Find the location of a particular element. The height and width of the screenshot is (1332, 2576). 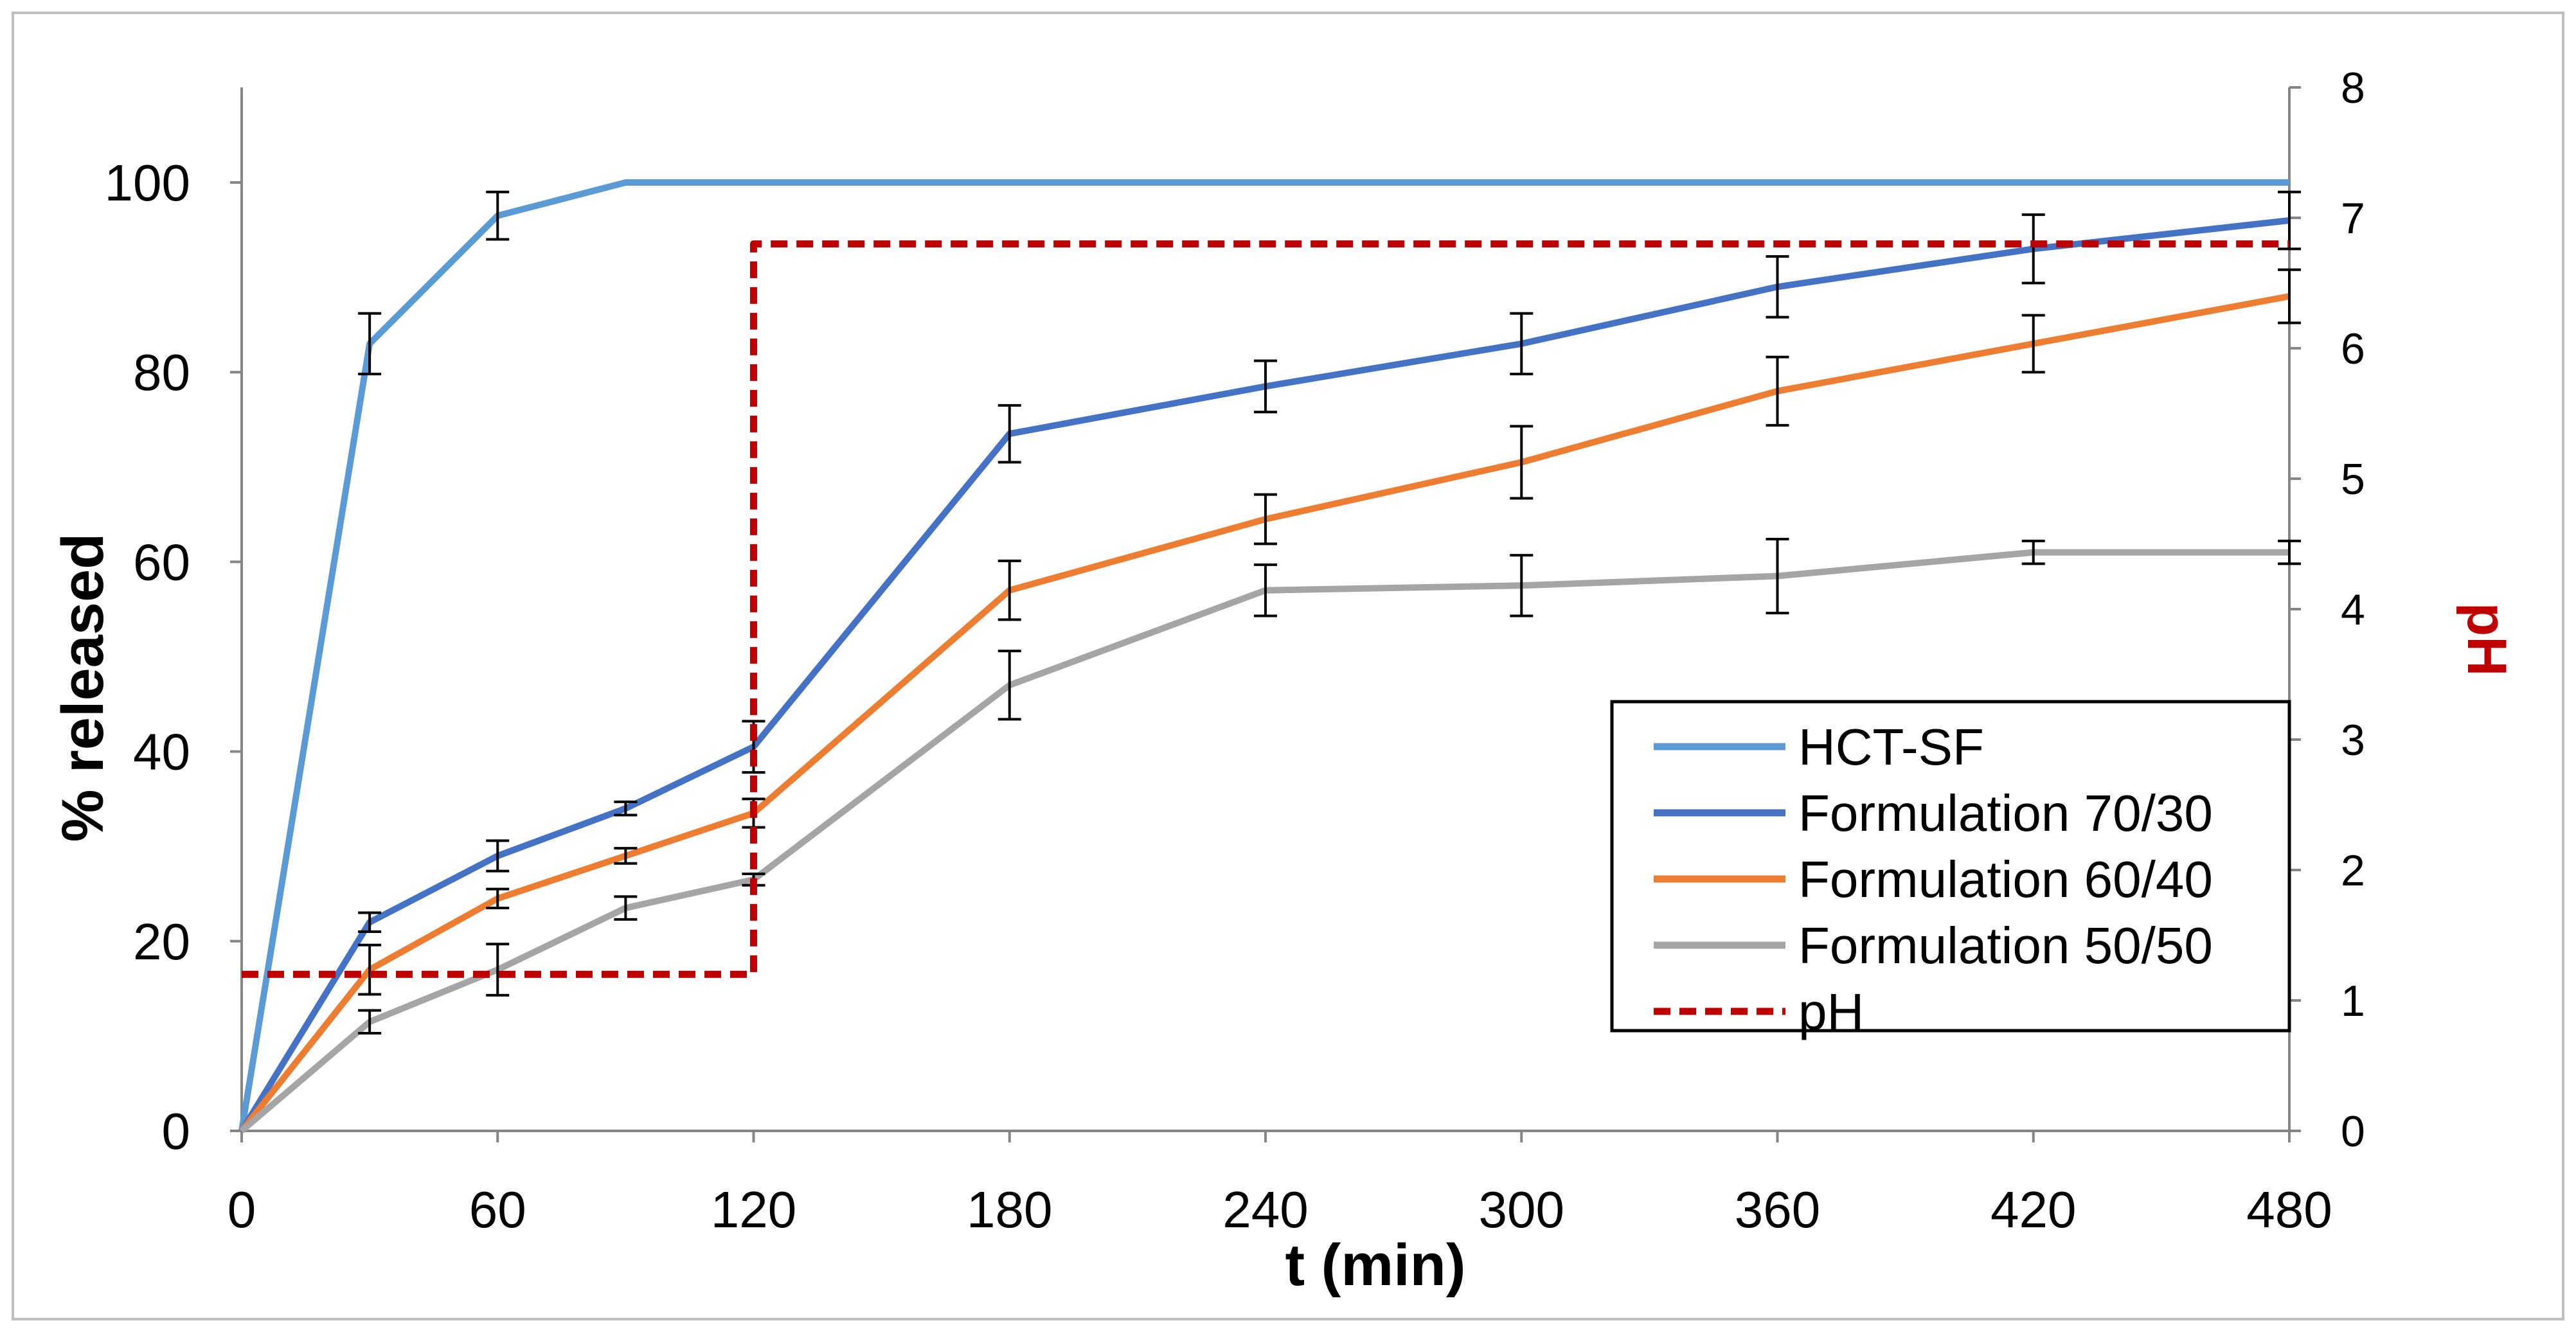

y2-tick-label: 3 is located at coordinates (2353, 740).